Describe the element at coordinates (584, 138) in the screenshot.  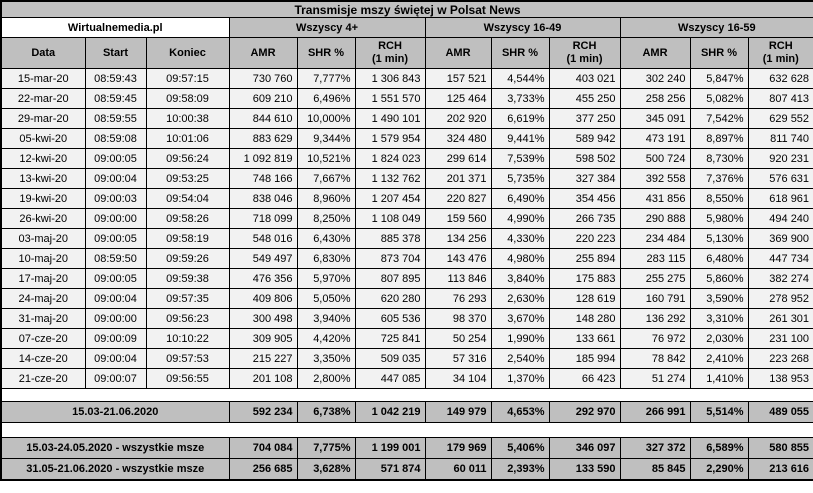
I see `rch-cell: 589 942` at that location.